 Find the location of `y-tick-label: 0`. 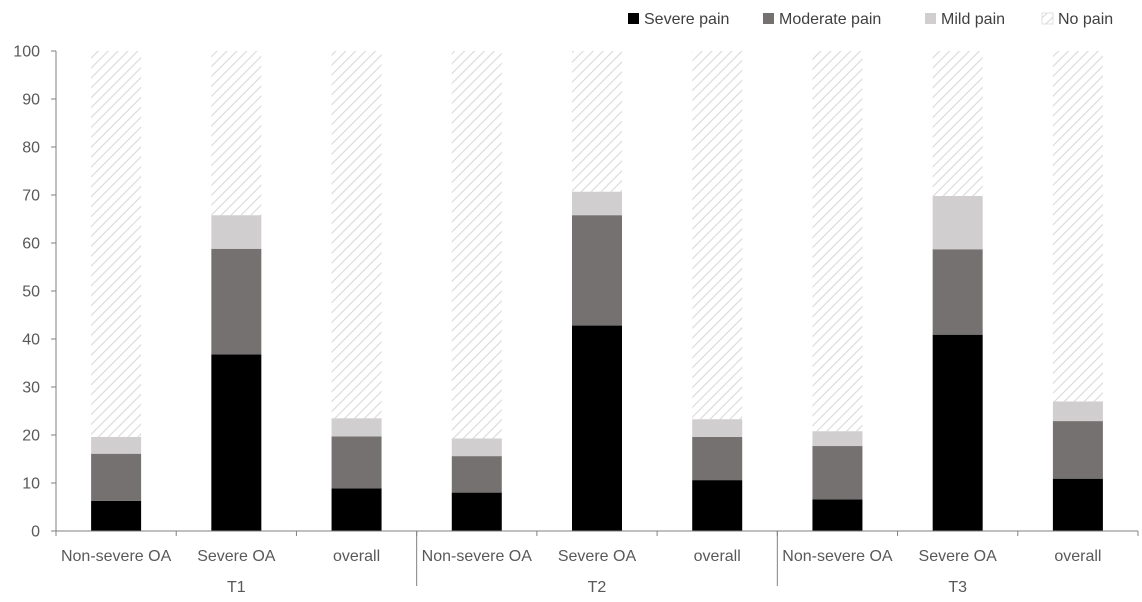

y-tick-label: 0 is located at coordinates (35, 532).